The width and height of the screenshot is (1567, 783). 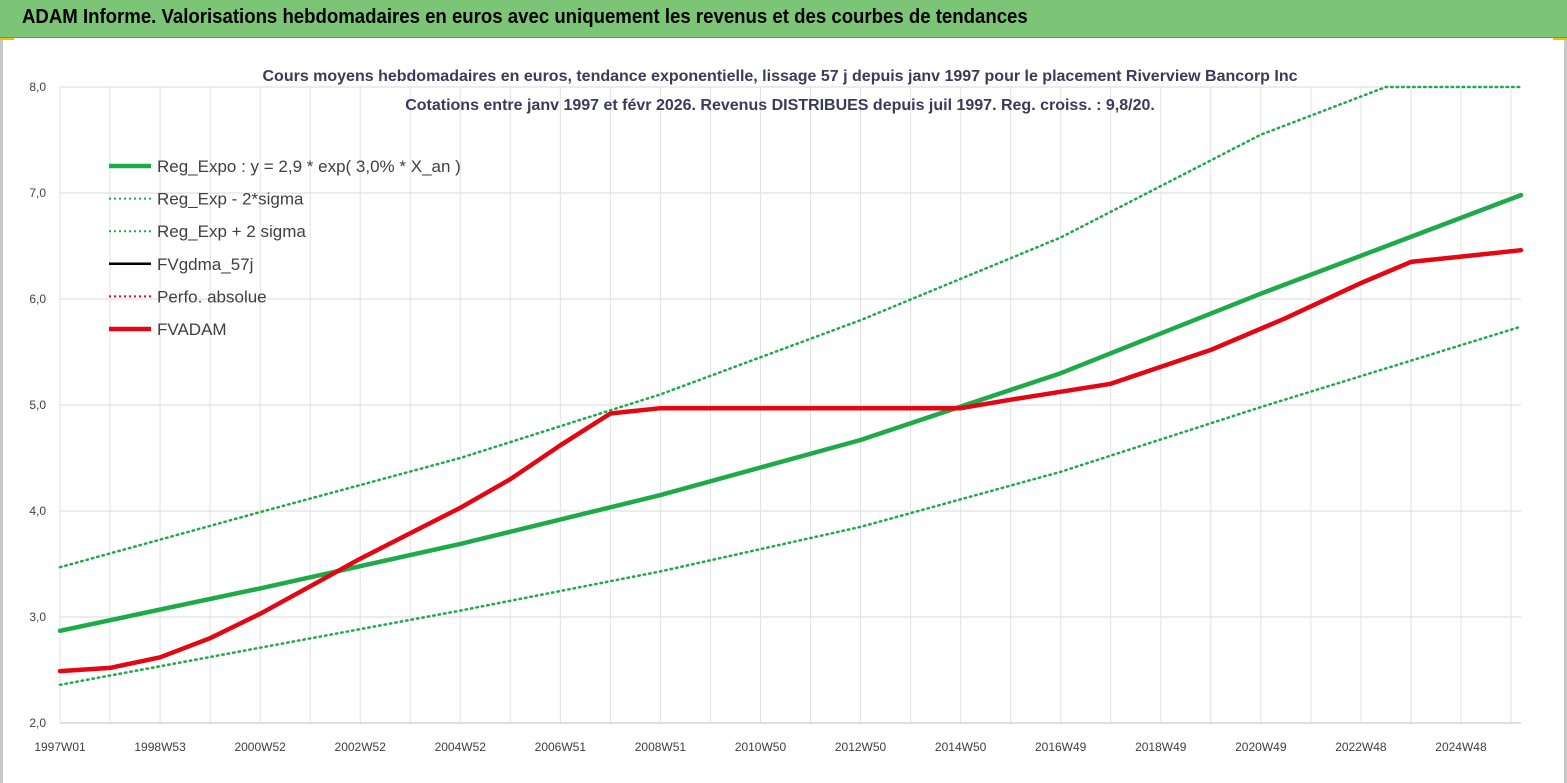 I want to click on y-tick-label: 3,0, so click(x=37, y=617).